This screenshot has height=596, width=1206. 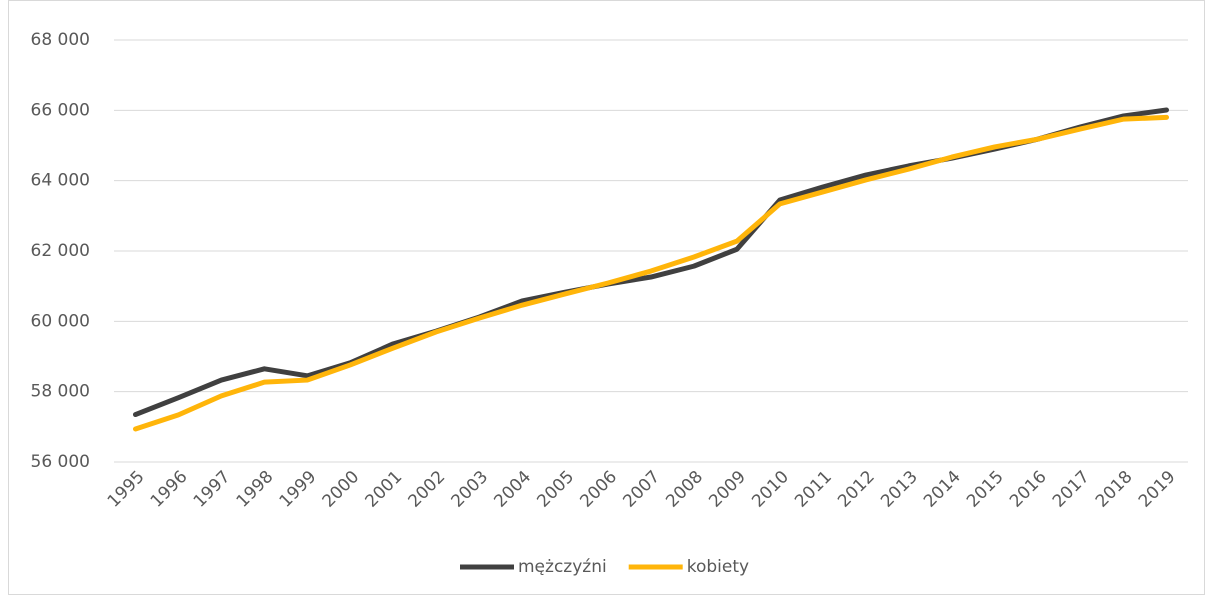 What do you see at coordinates (718, 567) in the screenshot?
I see `legend-label: kobiety` at bounding box center [718, 567].